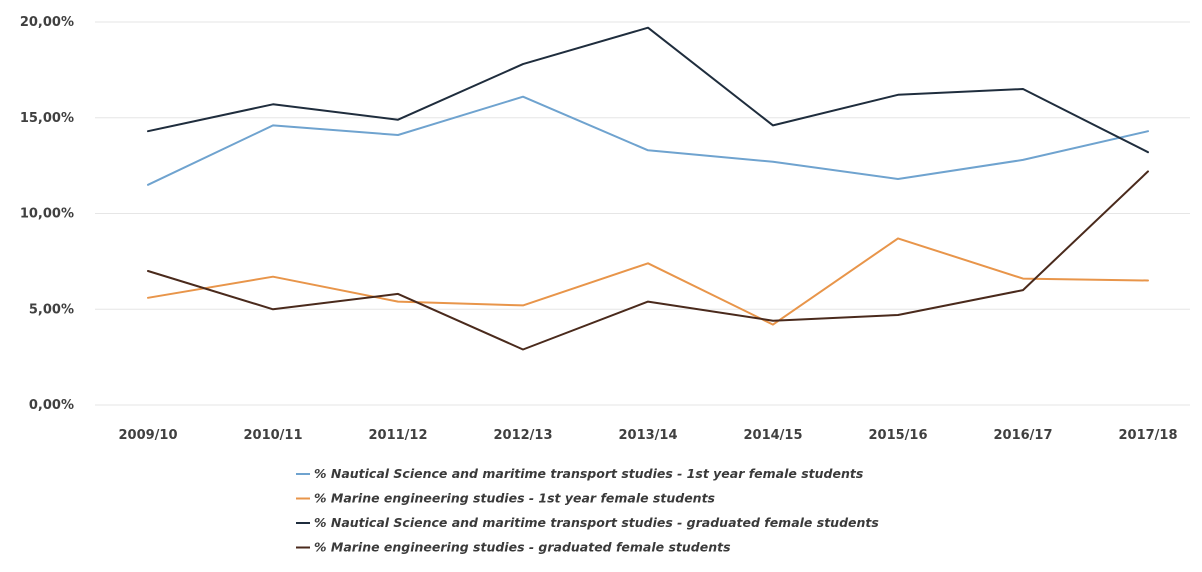  What do you see at coordinates (1022, 435) in the screenshot?
I see `x-tick-label: 2016/17` at bounding box center [1022, 435].